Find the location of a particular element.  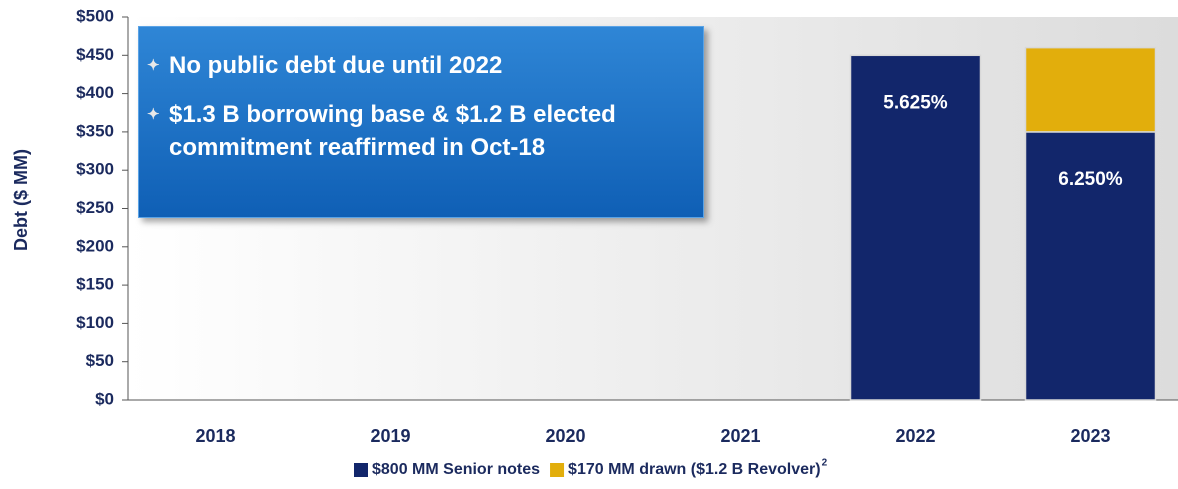

y-tick-label: $150 is located at coordinates (95, 284).